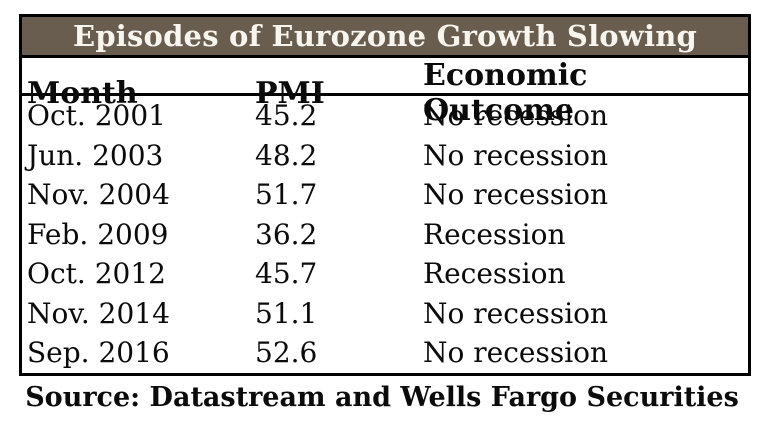  What do you see at coordinates (98, 353) in the screenshot?
I see `cell-month: Sep. 2016` at bounding box center [98, 353].